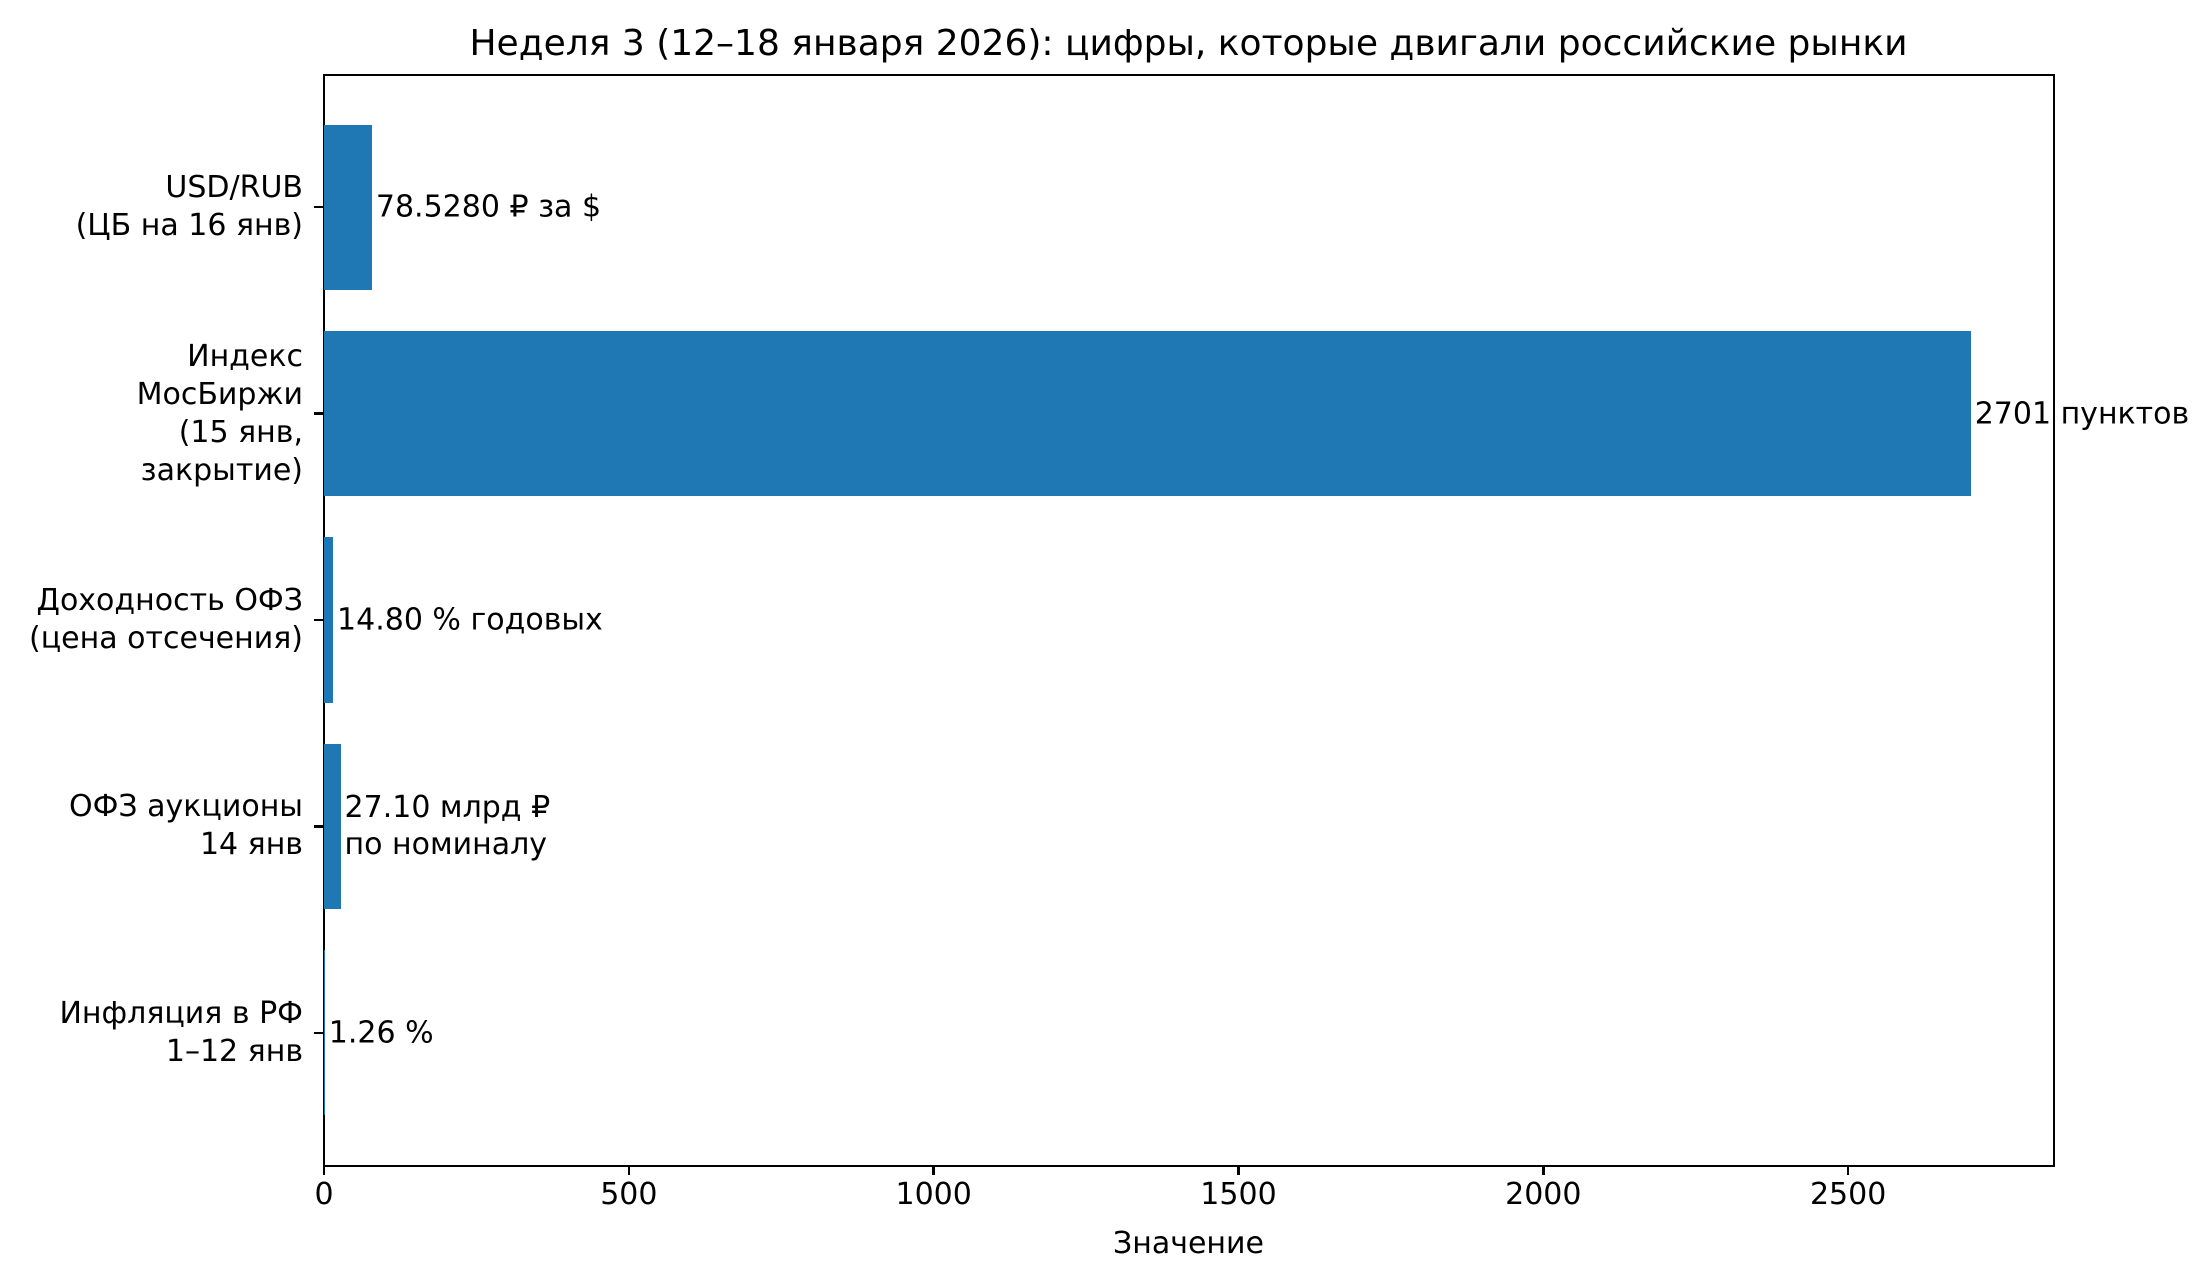 The height and width of the screenshot is (1280, 2200). Describe the element at coordinates (1848, 1194) in the screenshot. I see `x-axis-tick-label: 2500` at that location.